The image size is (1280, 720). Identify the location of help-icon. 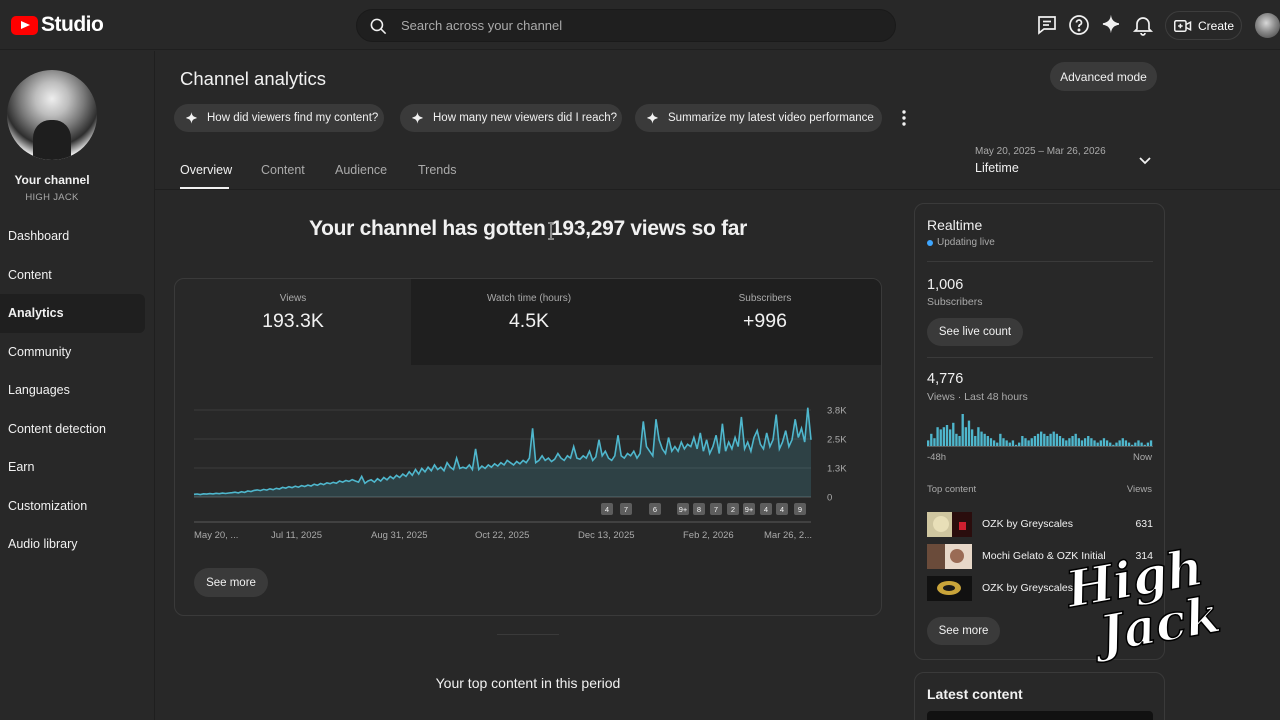
(1079, 25).